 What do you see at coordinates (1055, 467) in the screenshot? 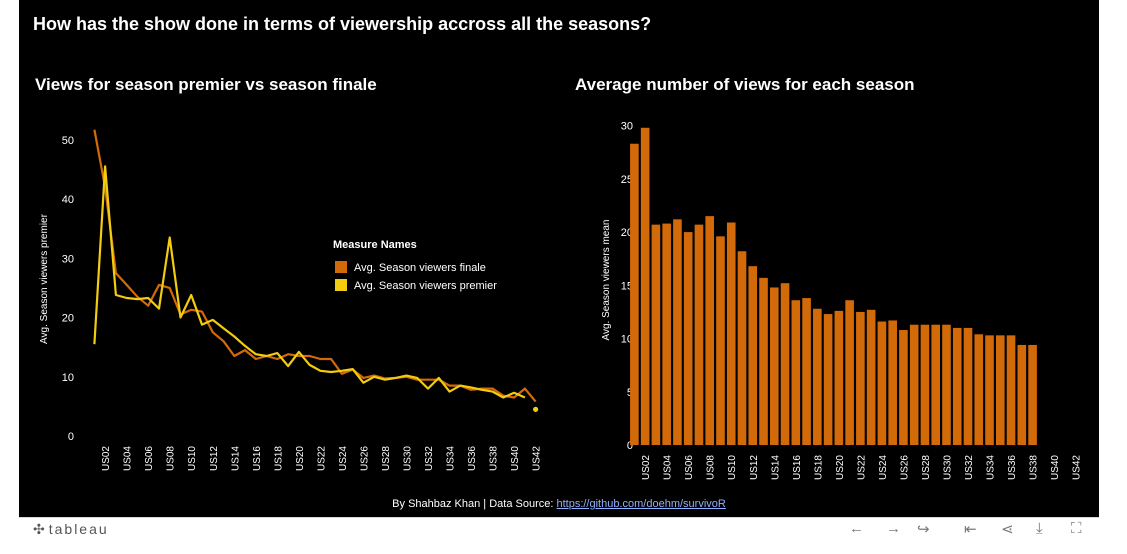
I see `x-tick-label: US40` at bounding box center [1055, 467].